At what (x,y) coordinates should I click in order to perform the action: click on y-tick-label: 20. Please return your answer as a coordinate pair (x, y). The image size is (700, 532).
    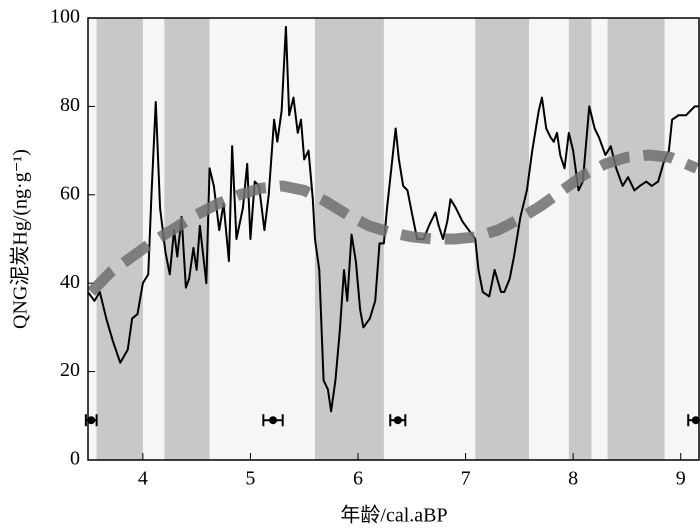
    Looking at the image, I should click on (70, 370).